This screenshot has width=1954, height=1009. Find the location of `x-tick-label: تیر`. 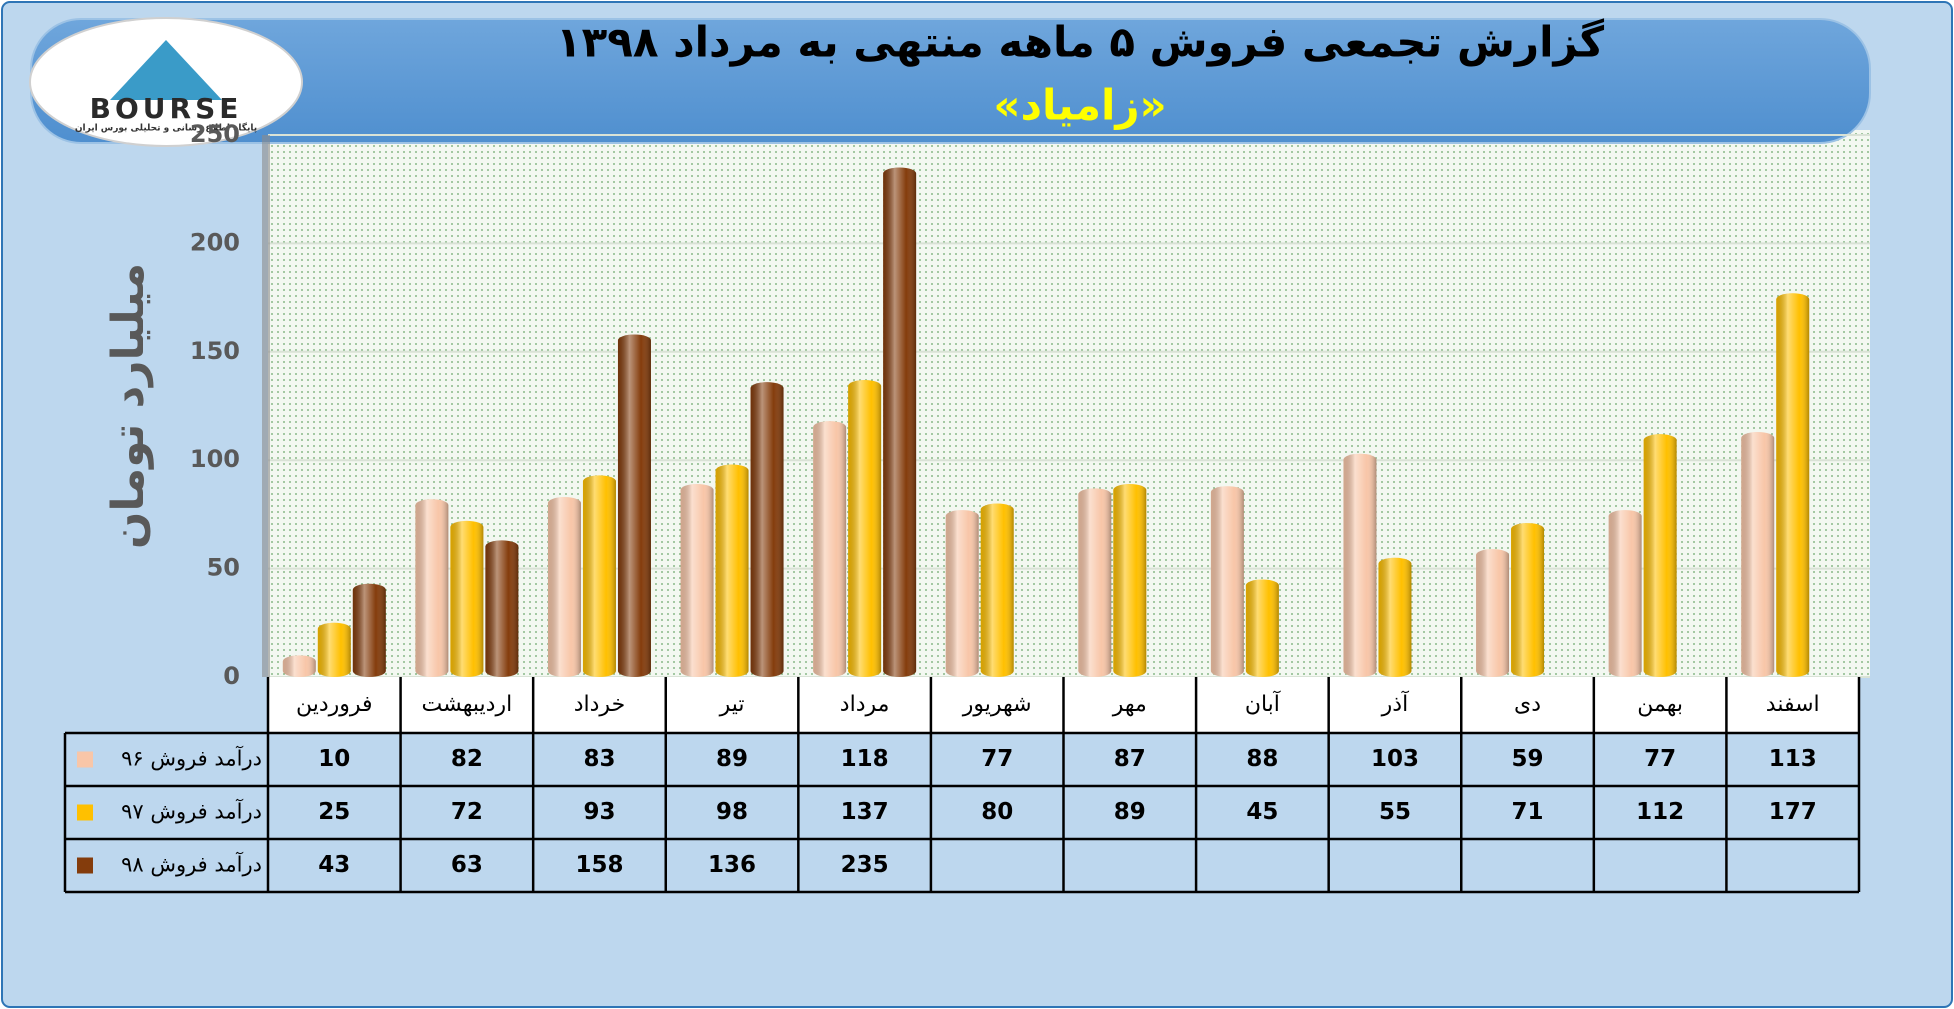

x-tick-label: تیر is located at coordinates (732, 704).